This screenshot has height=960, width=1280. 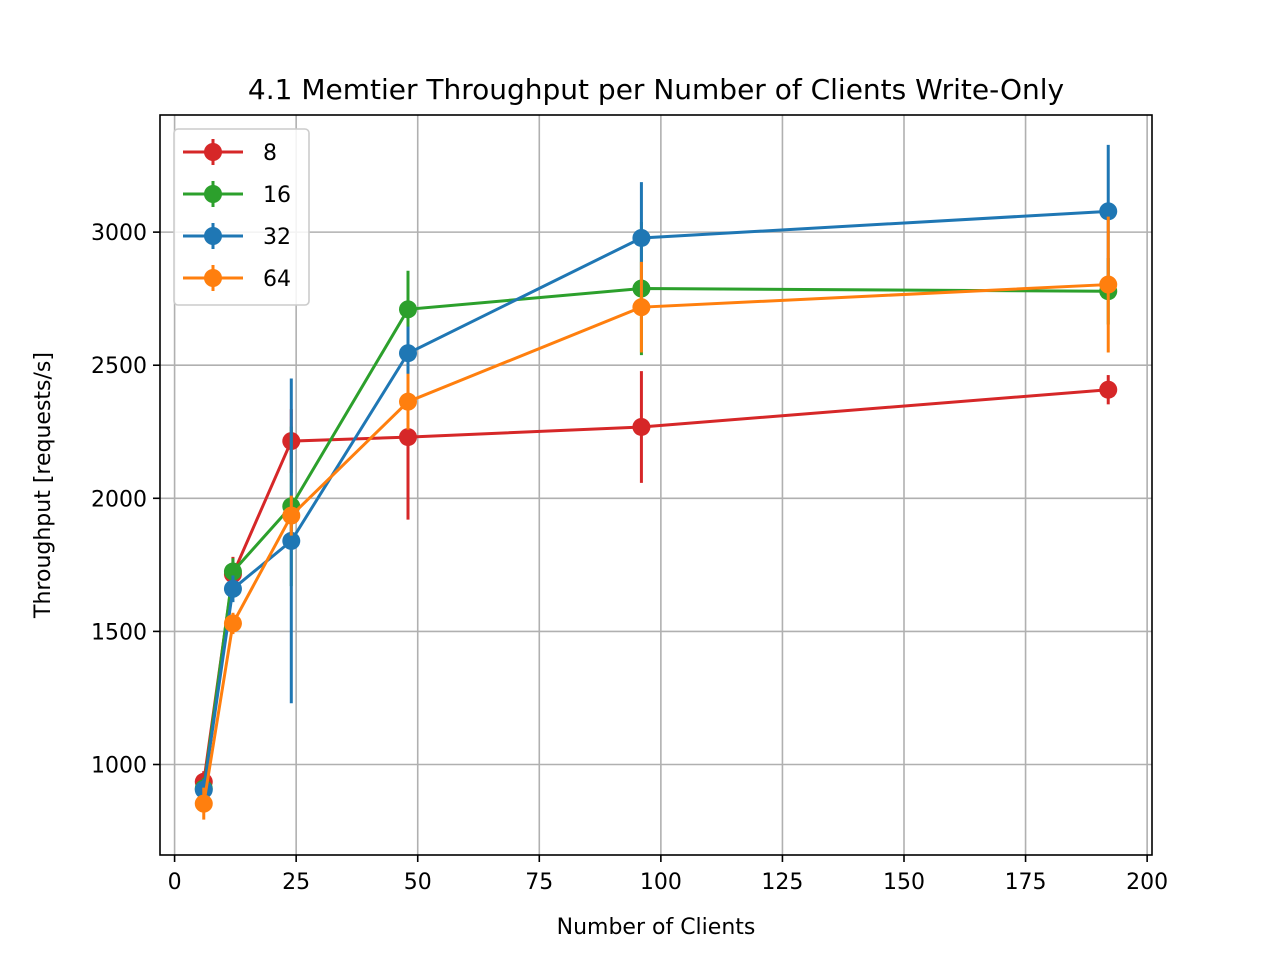 I want to click on legend-label: 16, so click(x=277, y=195).